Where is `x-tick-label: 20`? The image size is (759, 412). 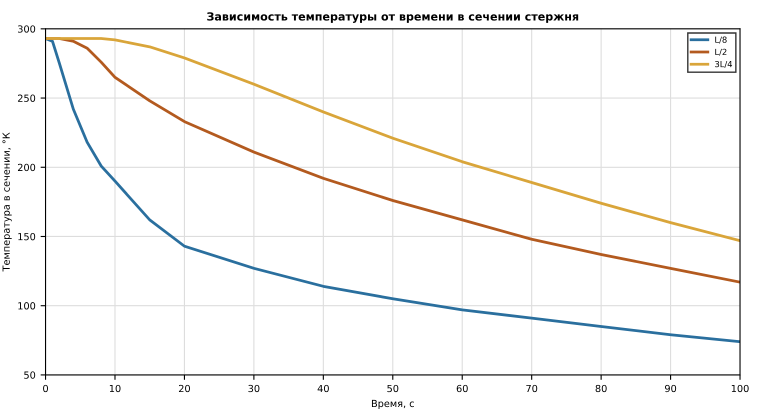
x-tick-label: 20 is located at coordinates (184, 388).